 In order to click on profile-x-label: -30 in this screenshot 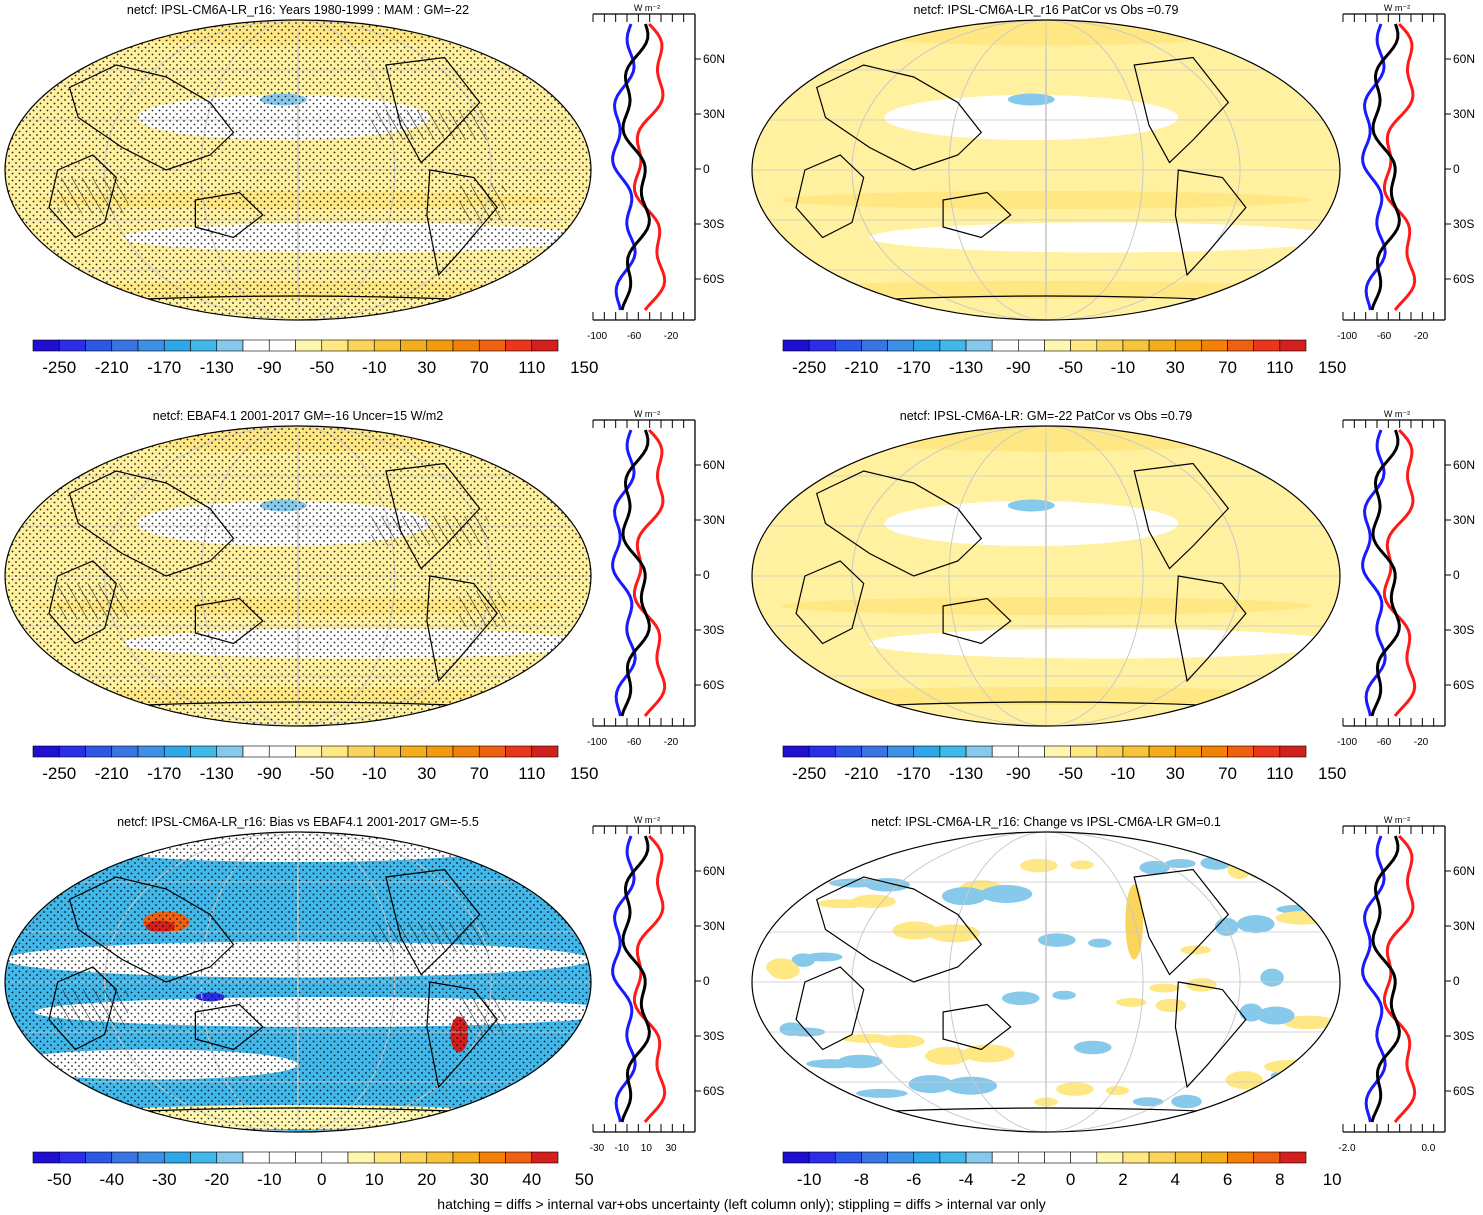, I will do `click(597, 1148)`.